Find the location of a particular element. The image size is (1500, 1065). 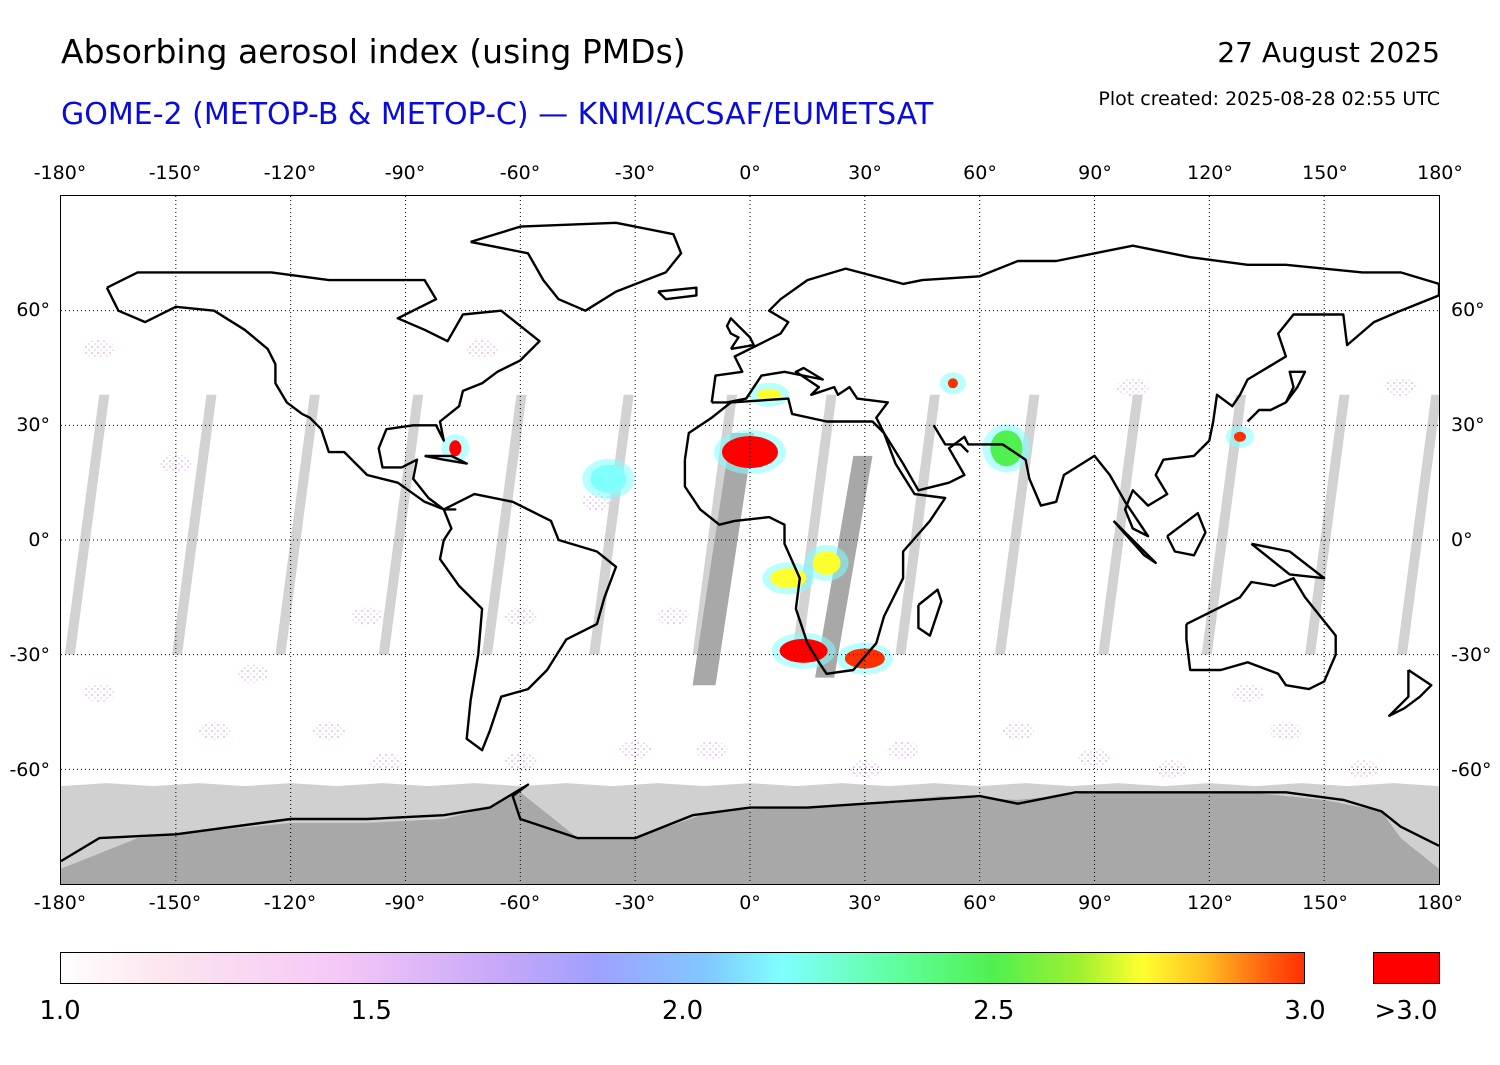

coastline-eurasia is located at coordinates (1074, 391).